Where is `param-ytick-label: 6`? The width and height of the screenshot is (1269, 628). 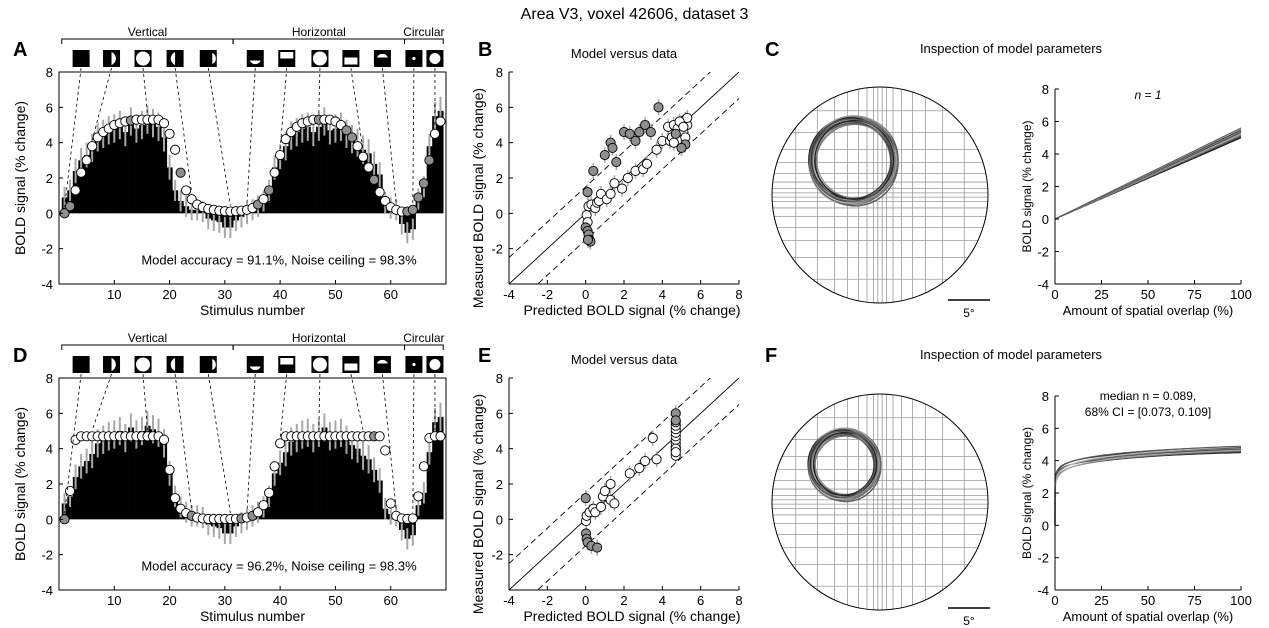 param-ytick-label: 6 is located at coordinates (1045, 428).